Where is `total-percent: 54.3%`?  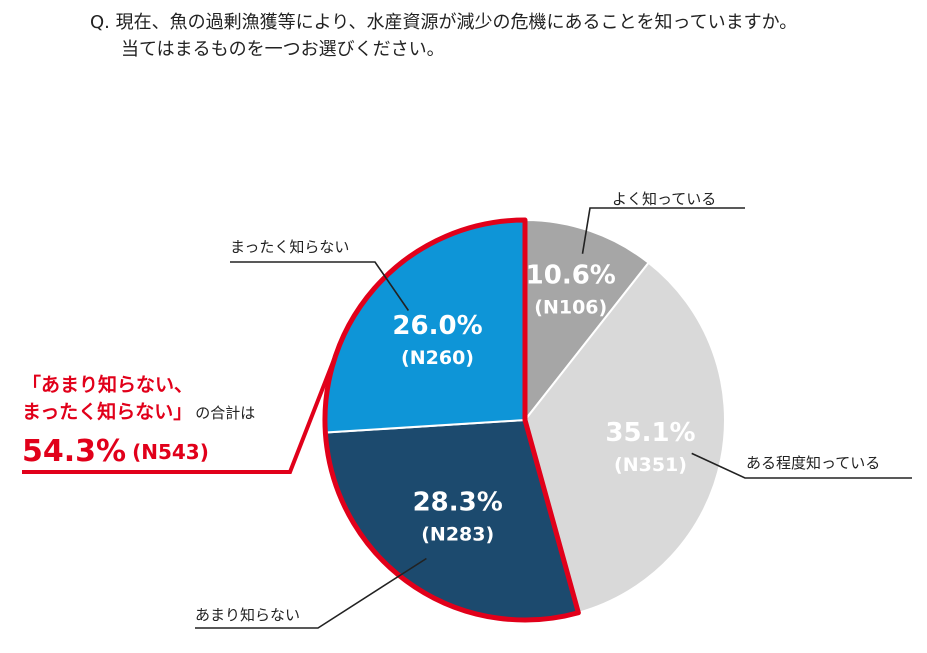
total-percent: 54.3% is located at coordinates (74, 451).